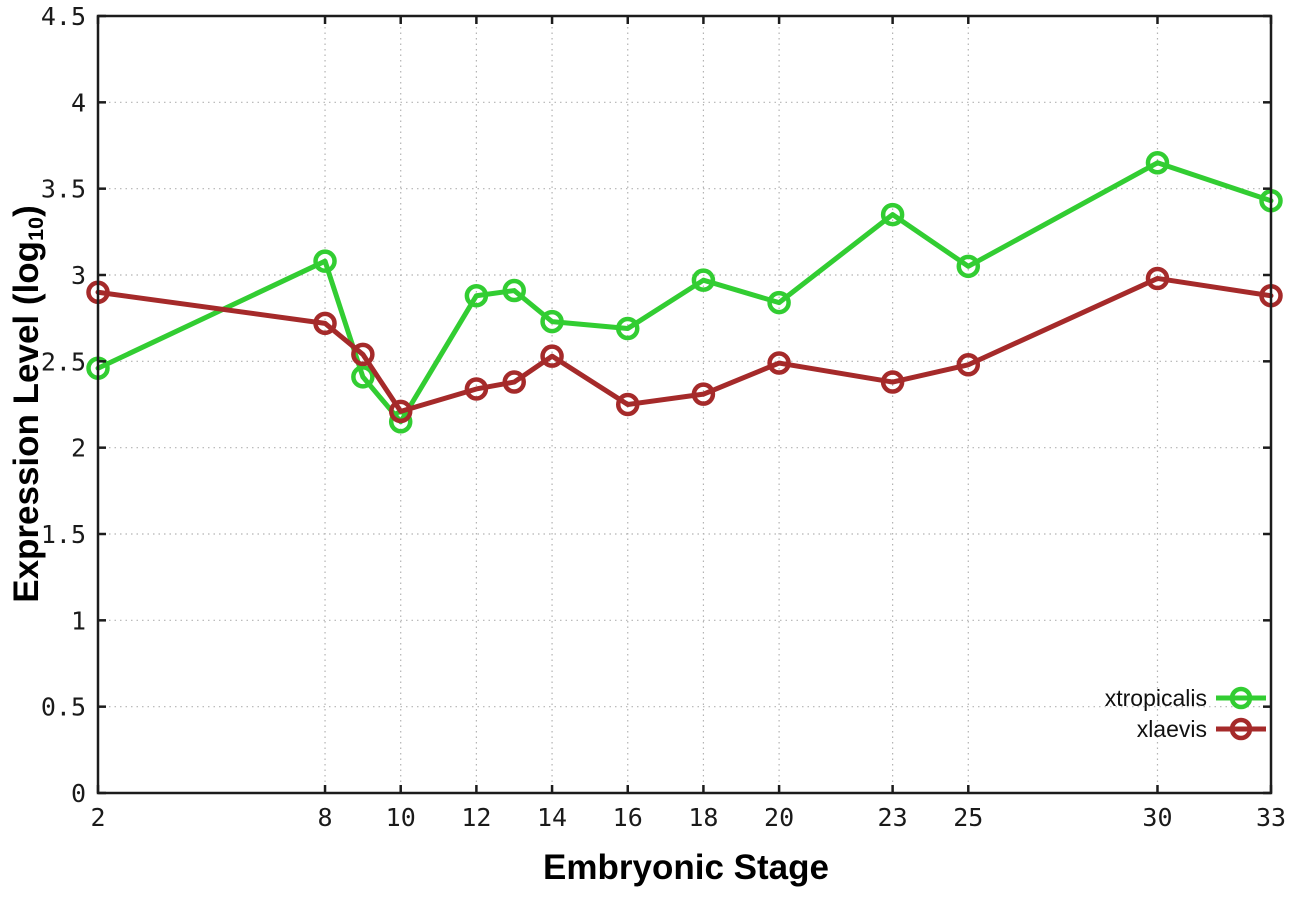  What do you see at coordinates (78, 448) in the screenshot?
I see `y-tick-label: 2` at bounding box center [78, 448].